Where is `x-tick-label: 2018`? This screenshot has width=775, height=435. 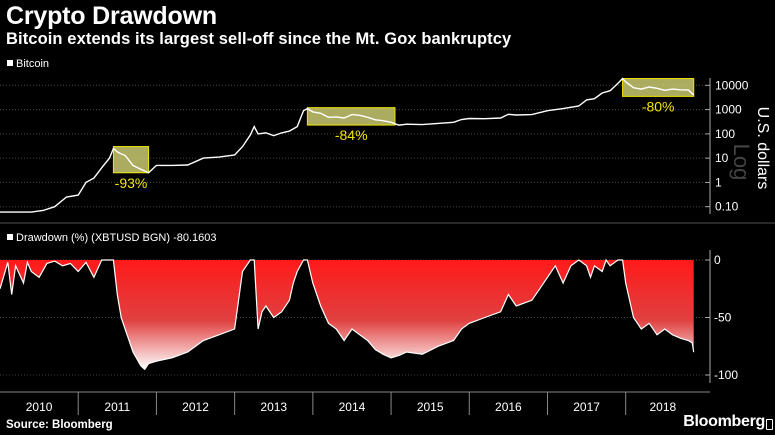
x-tick-label: 2018 is located at coordinates (662, 407).